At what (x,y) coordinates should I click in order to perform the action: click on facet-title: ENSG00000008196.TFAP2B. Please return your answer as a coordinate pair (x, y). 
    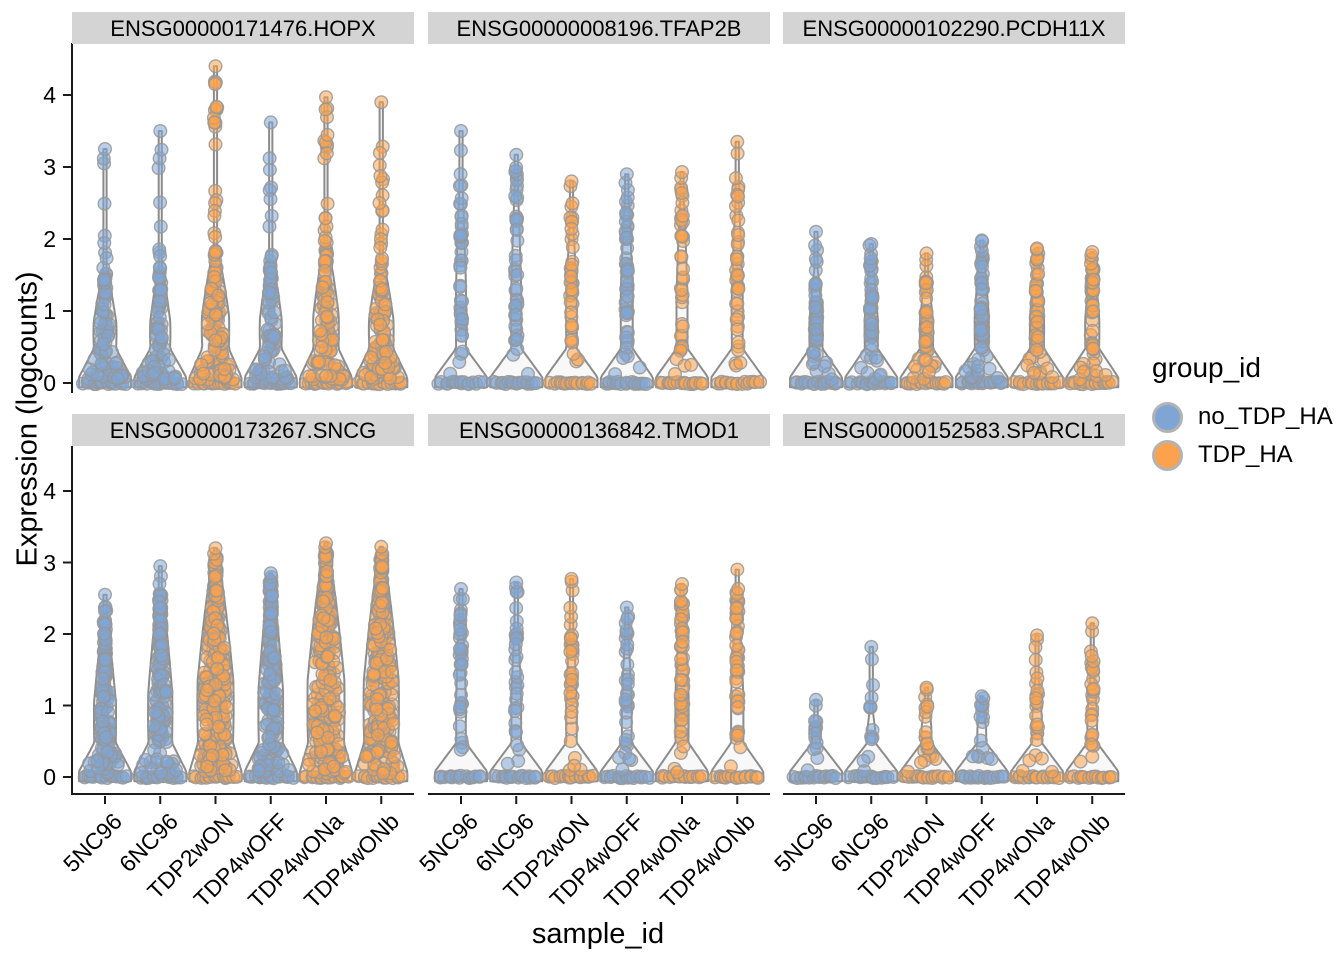
    Looking at the image, I should click on (599, 28).